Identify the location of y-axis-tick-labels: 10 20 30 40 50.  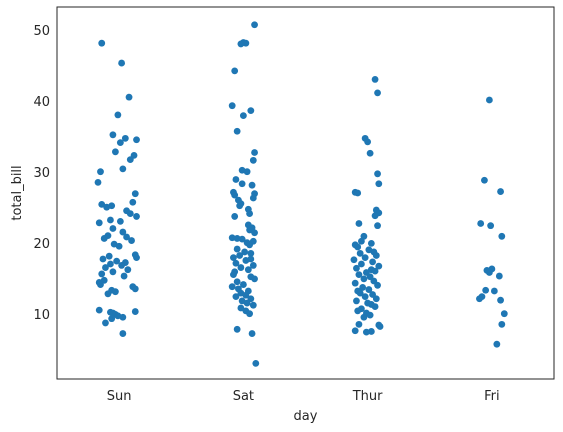
(41, 173).